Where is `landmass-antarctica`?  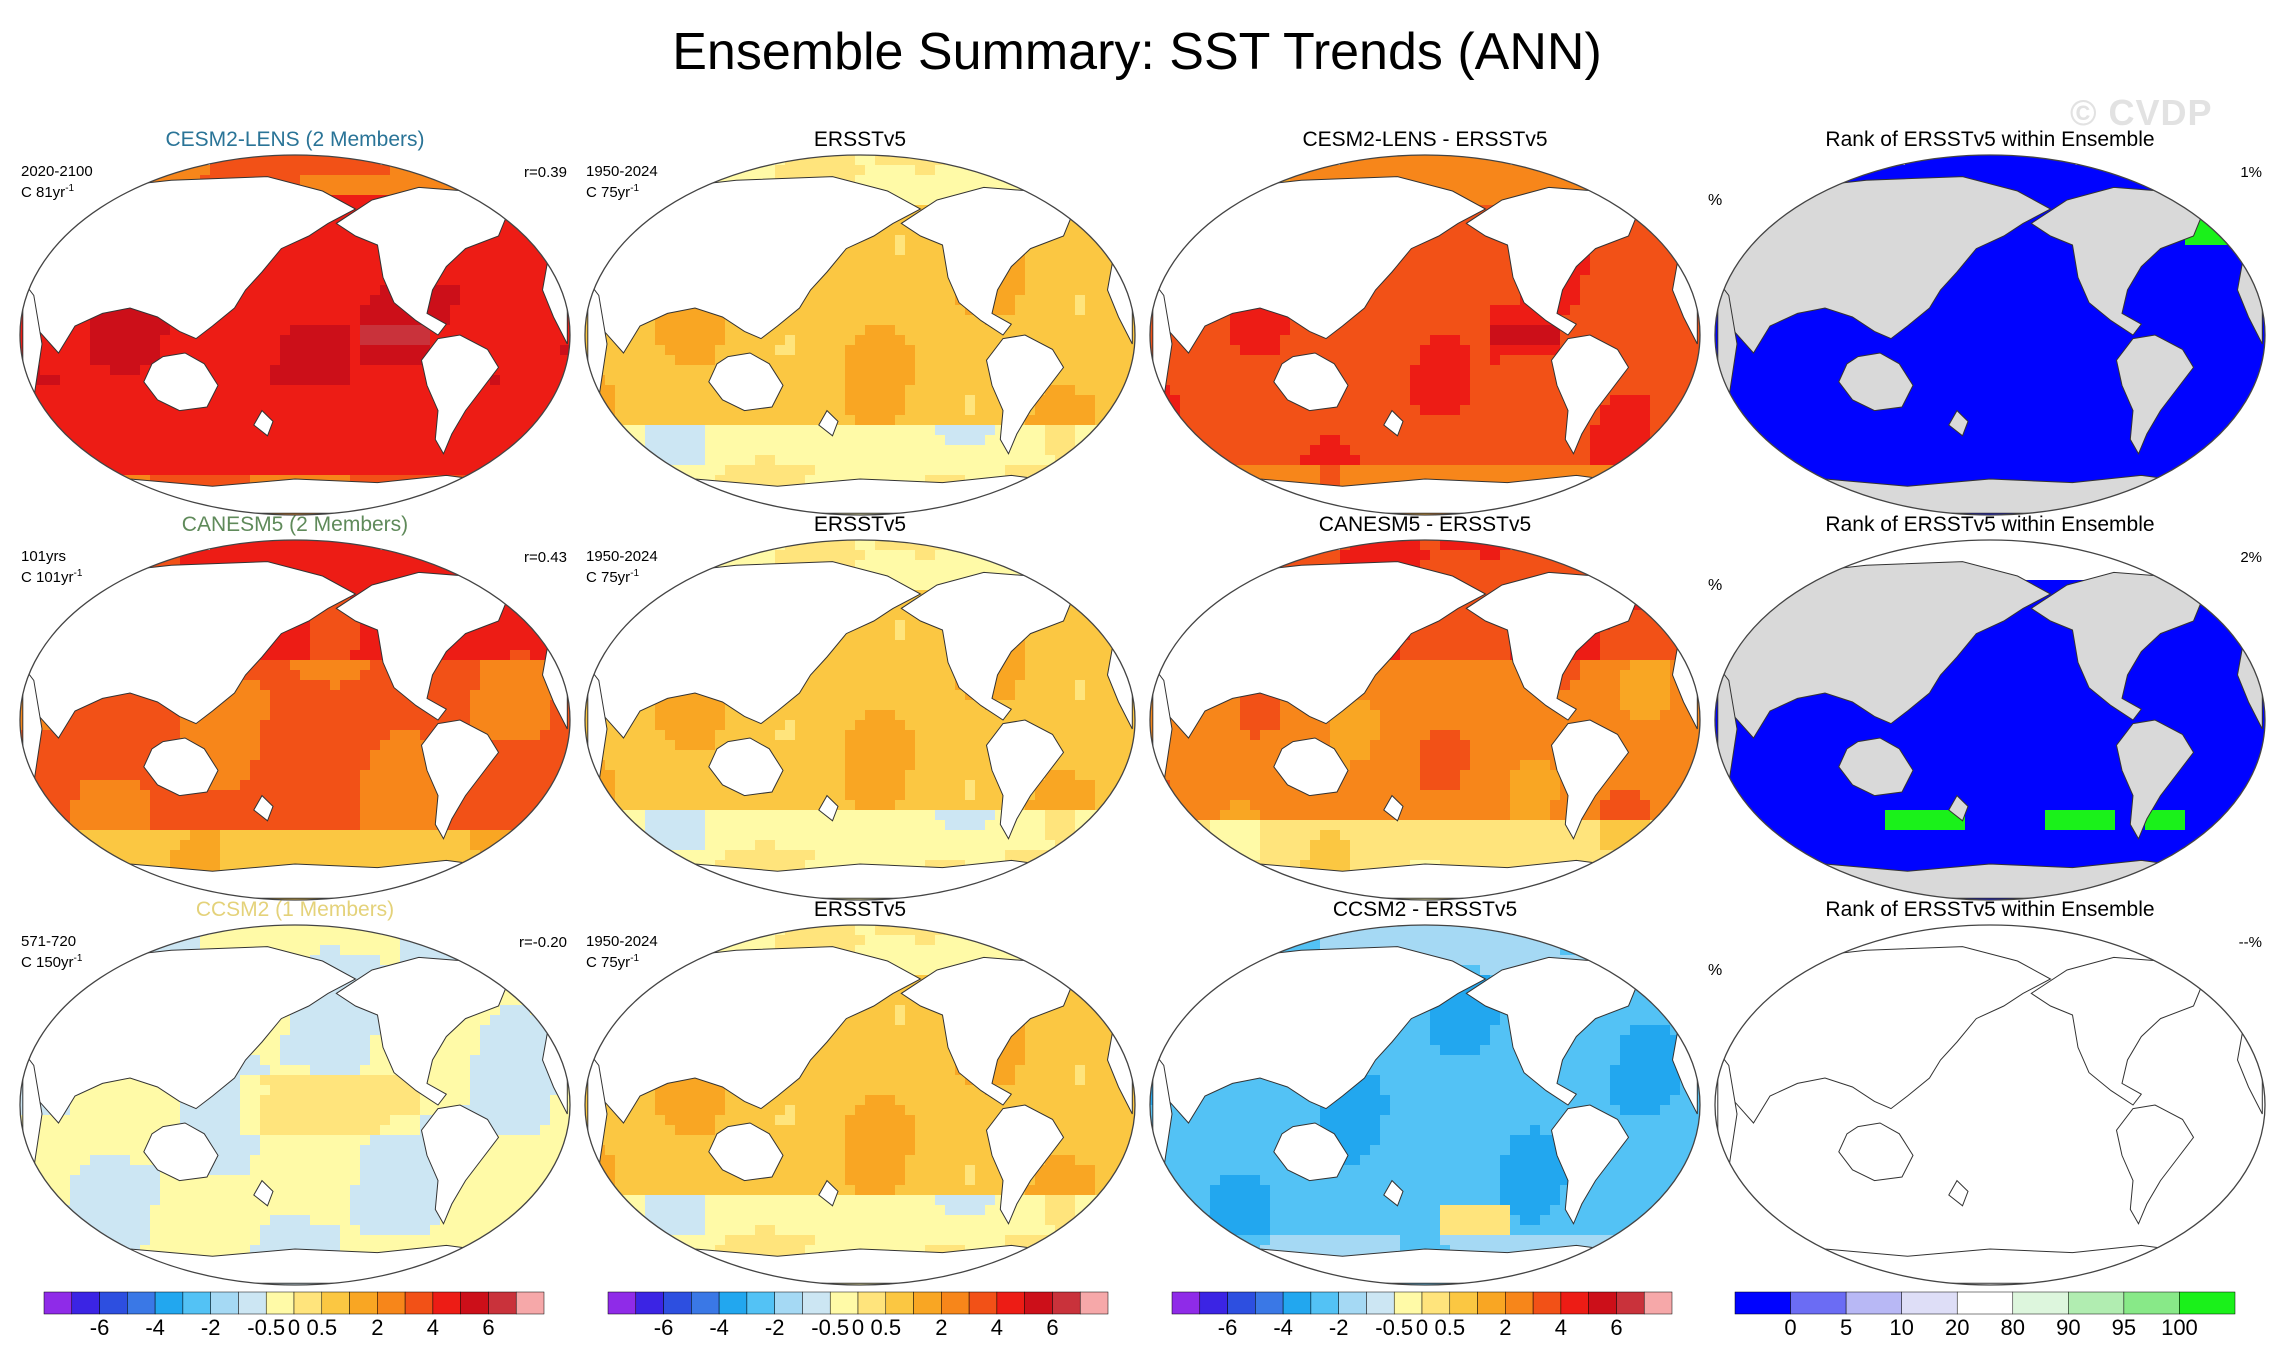
landmass-antarctica is located at coordinates (295, 494).